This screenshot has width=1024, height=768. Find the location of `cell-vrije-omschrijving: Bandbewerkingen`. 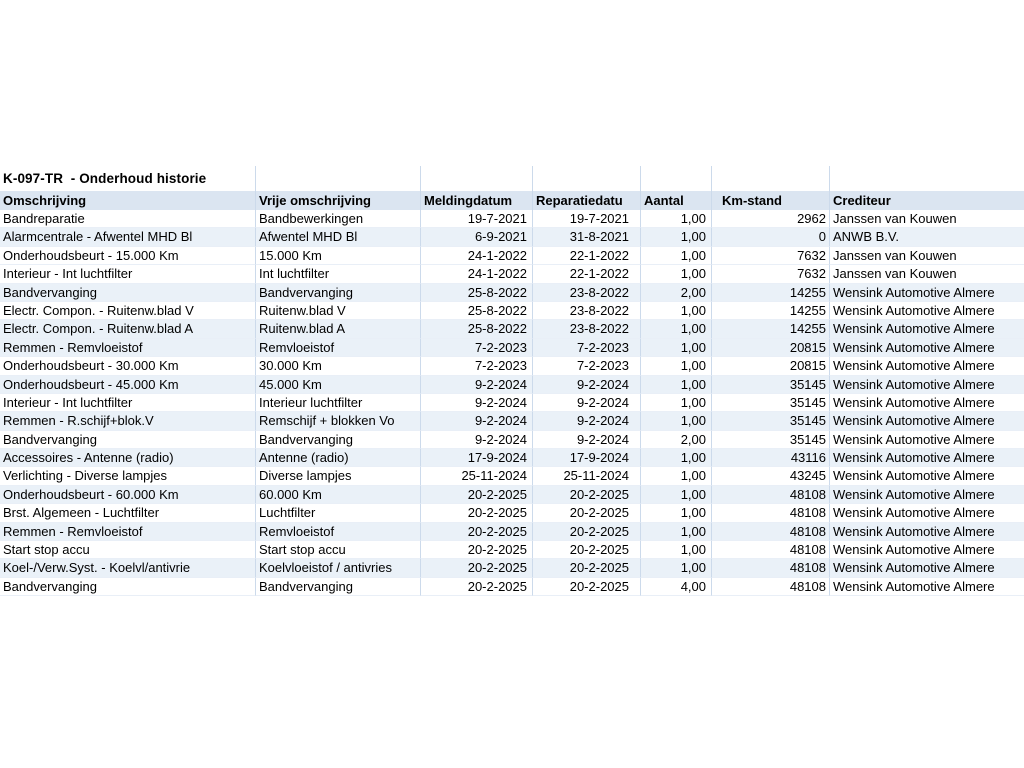

cell-vrije-omschrijving: Bandbewerkingen is located at coordinates (338, 219).